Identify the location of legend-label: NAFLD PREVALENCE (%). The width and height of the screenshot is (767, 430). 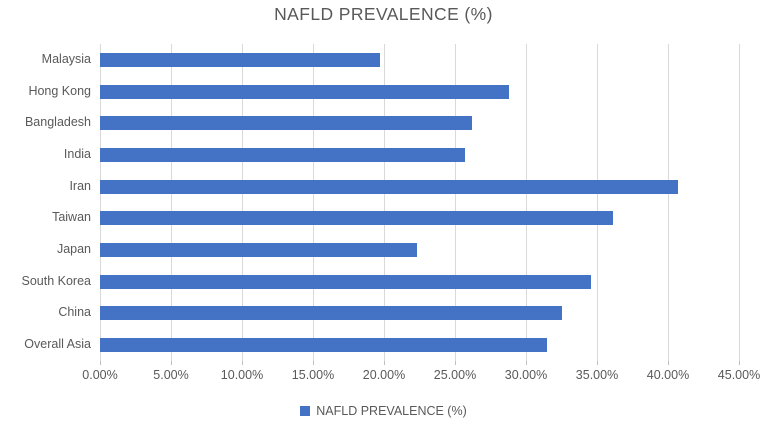
(391, 411).